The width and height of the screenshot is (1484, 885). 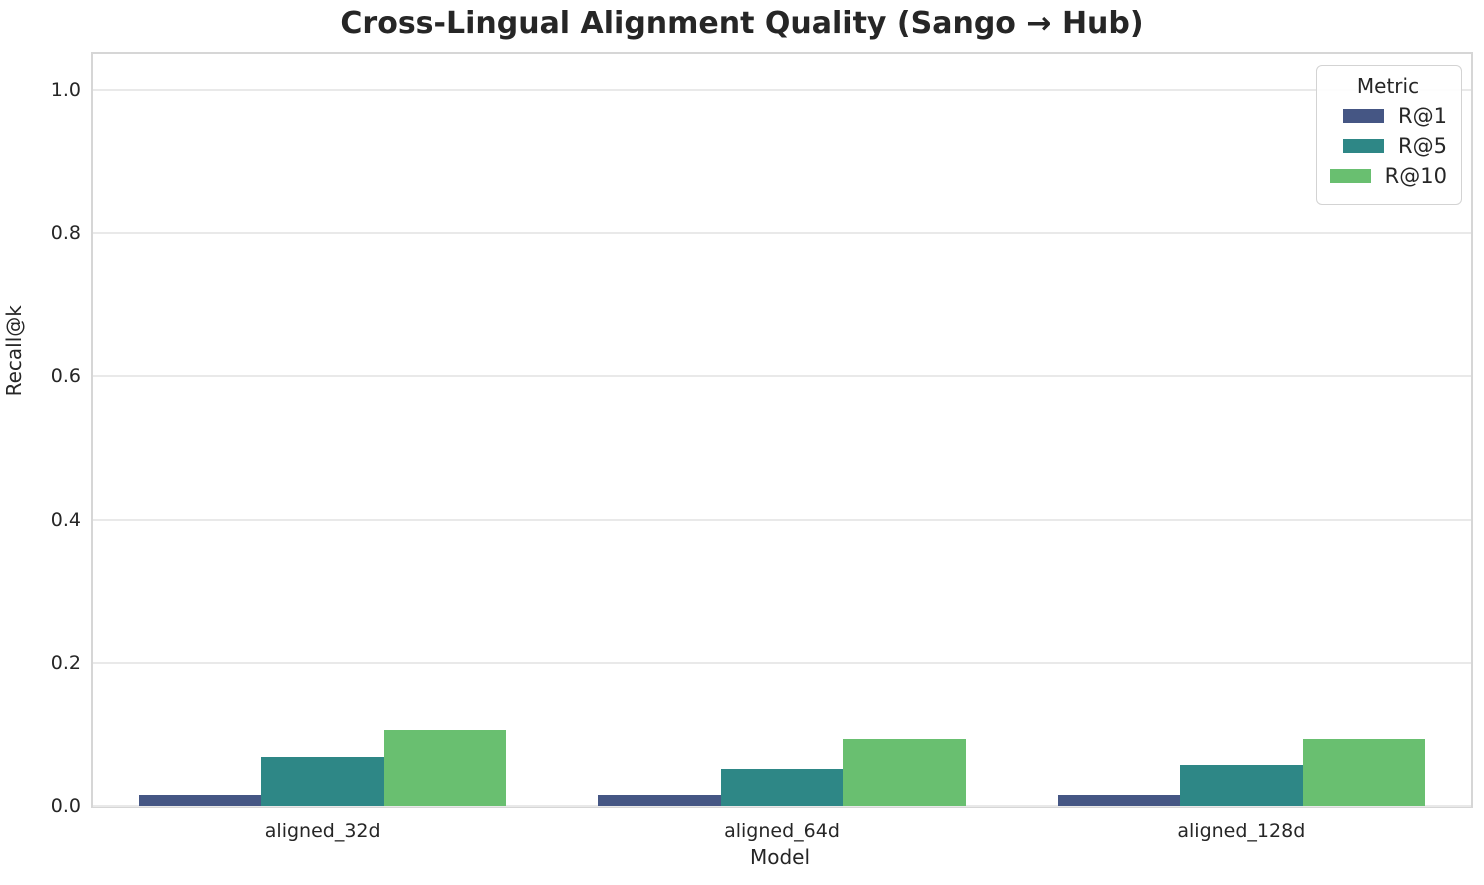 I want to click on legend-label: R@10, so click(x=1415, y=176).